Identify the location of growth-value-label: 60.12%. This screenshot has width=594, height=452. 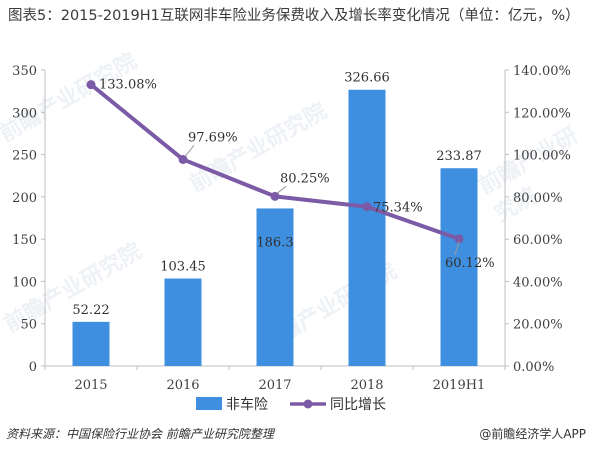
(470, 263).